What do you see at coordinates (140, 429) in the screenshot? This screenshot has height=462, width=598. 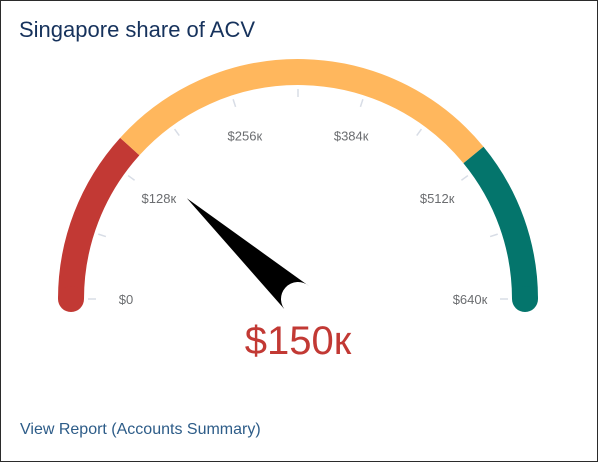 I see `view-report-link: View Report (Accounts Summary)` at bounding box center [140, 429].